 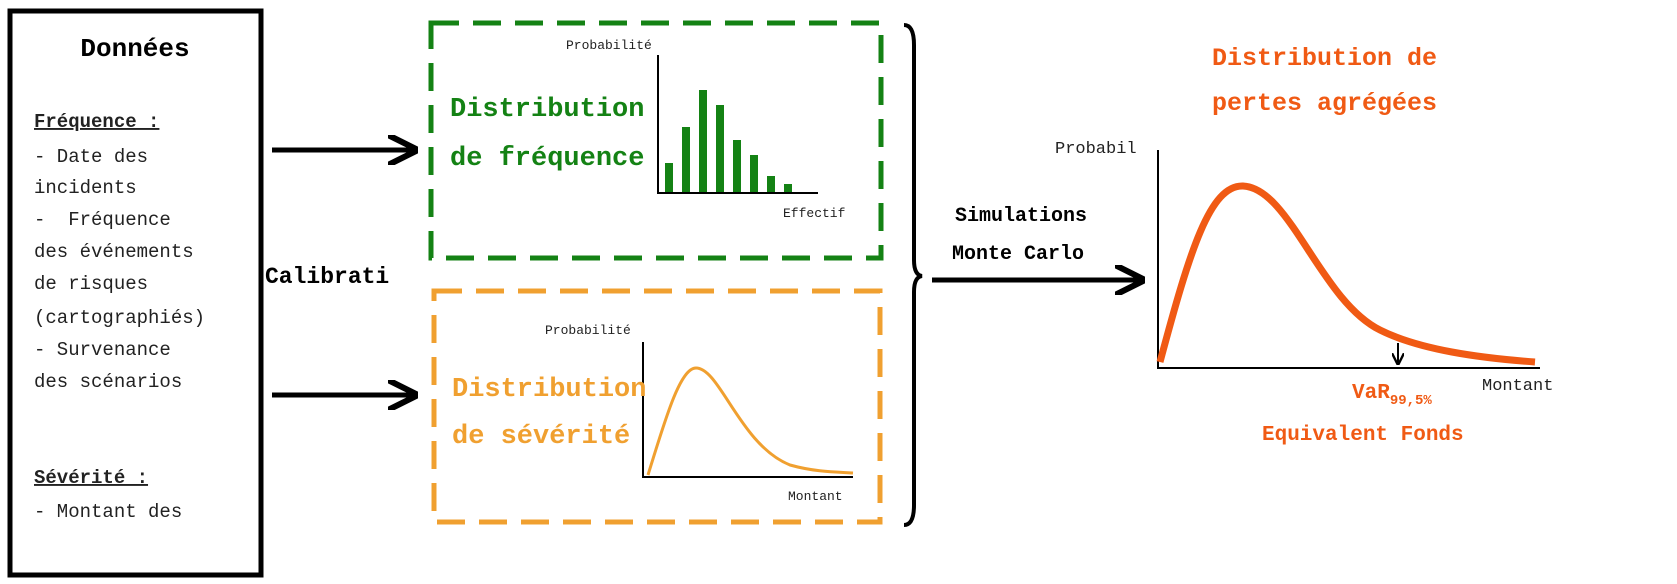 What do you see at coordinates (1324, 103) in the screenshot?
I see `result-title: pertes agrégées` at bounding box center [1324, 103].